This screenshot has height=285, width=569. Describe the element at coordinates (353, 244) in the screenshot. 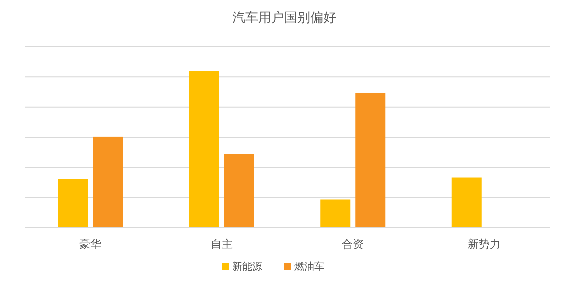

I see `x-tick-label: 合资` at that location.